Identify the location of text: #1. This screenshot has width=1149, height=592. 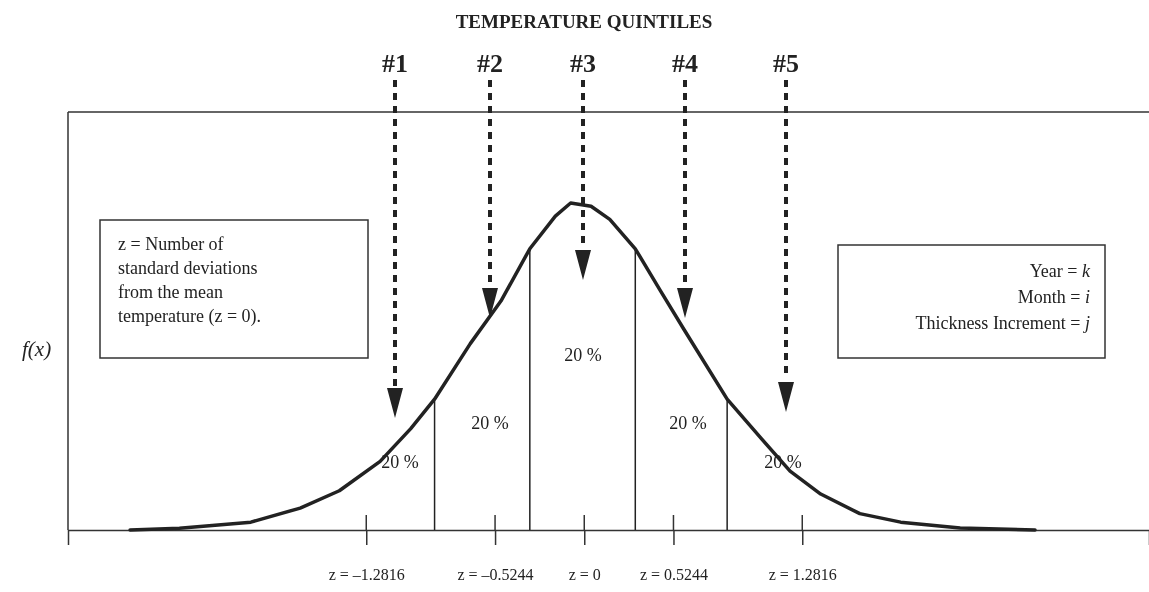
(395, 63).